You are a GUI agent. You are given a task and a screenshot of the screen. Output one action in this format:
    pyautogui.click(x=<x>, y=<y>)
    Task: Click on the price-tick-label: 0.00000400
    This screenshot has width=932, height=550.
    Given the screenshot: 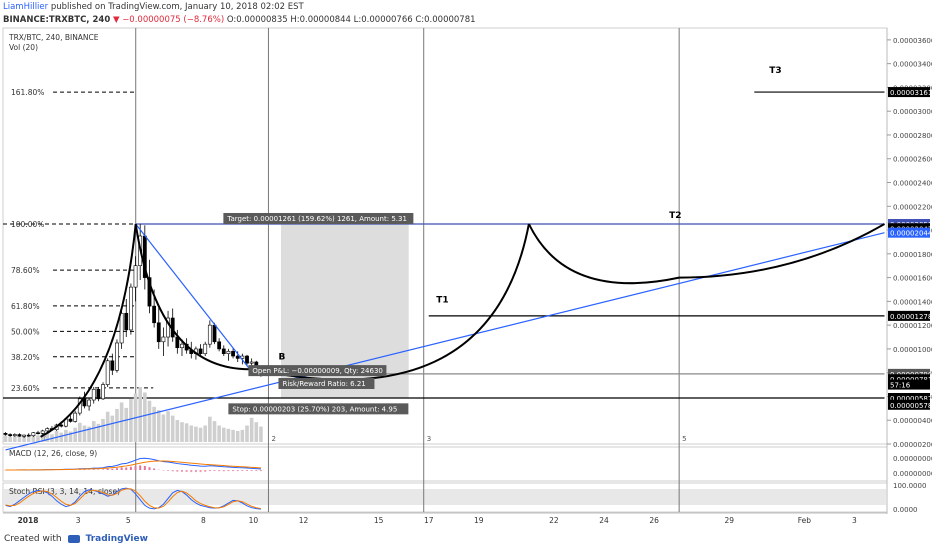 What is the action you would take?
    pyautogui.click(x=912, y=421)
    